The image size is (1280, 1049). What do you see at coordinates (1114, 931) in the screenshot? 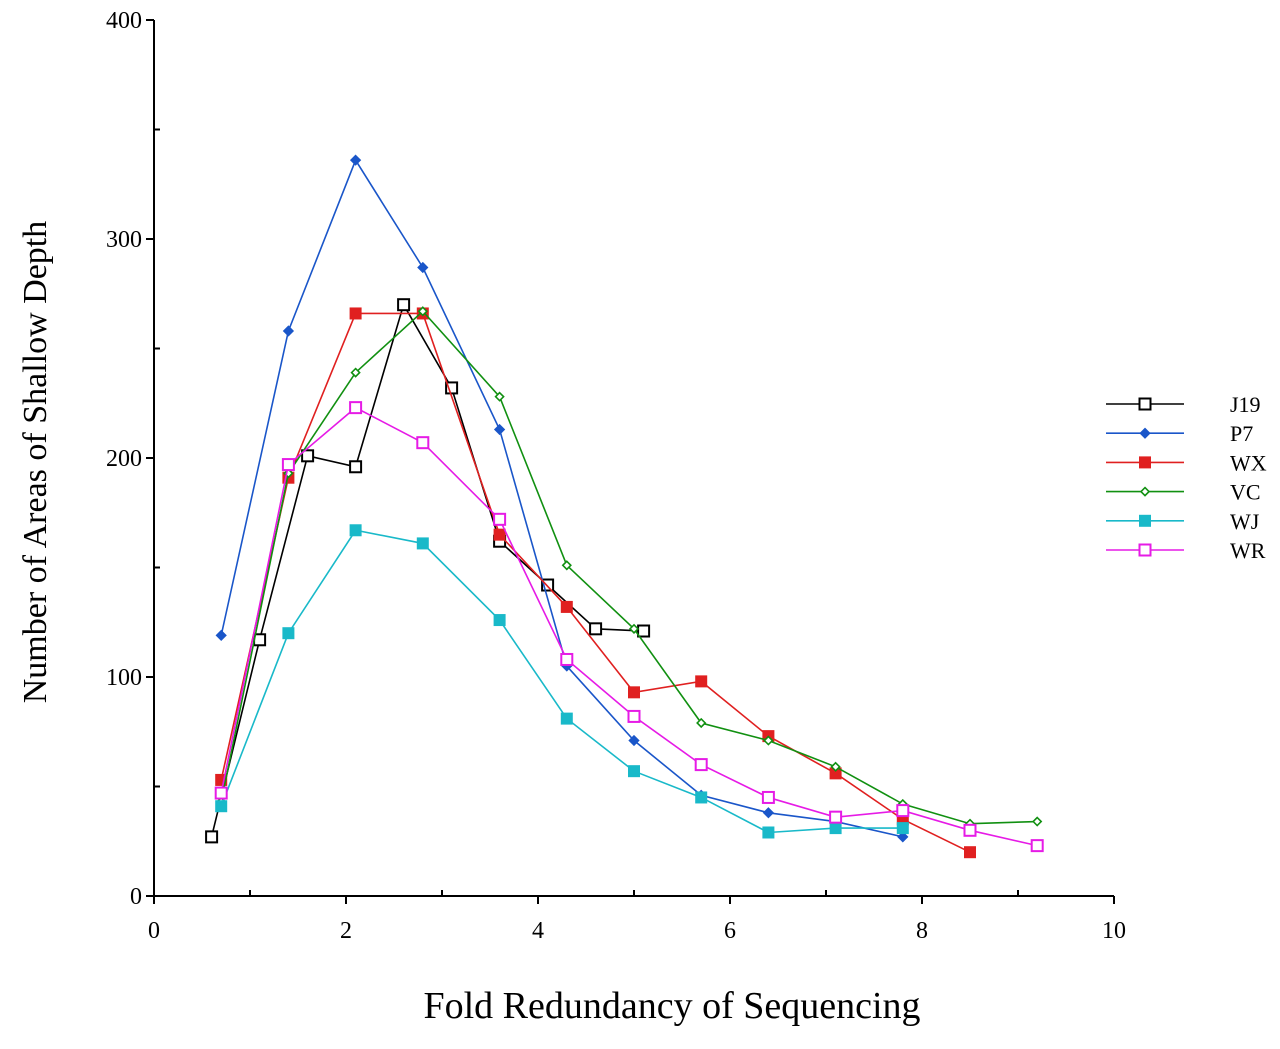
I see `x-tick-label: 10` at bounding box center [1114, 931].